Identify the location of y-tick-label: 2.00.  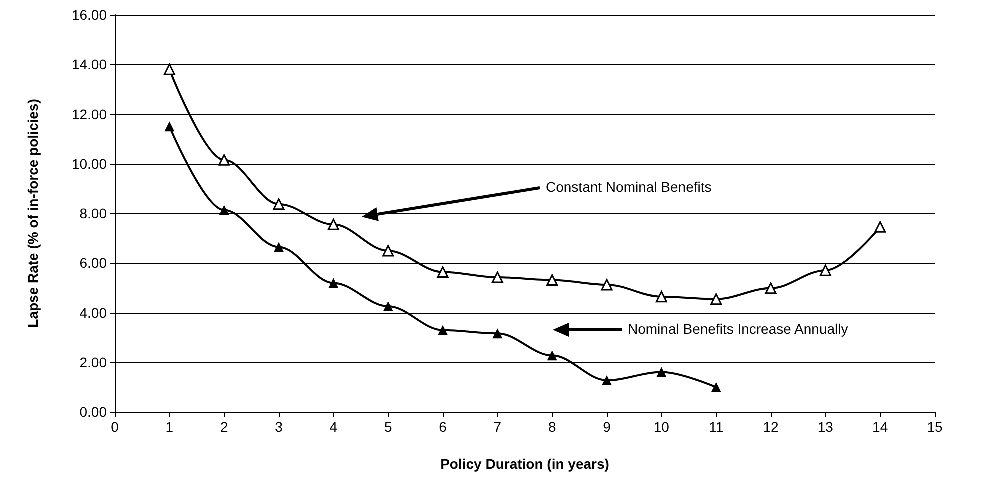
(94, 362).